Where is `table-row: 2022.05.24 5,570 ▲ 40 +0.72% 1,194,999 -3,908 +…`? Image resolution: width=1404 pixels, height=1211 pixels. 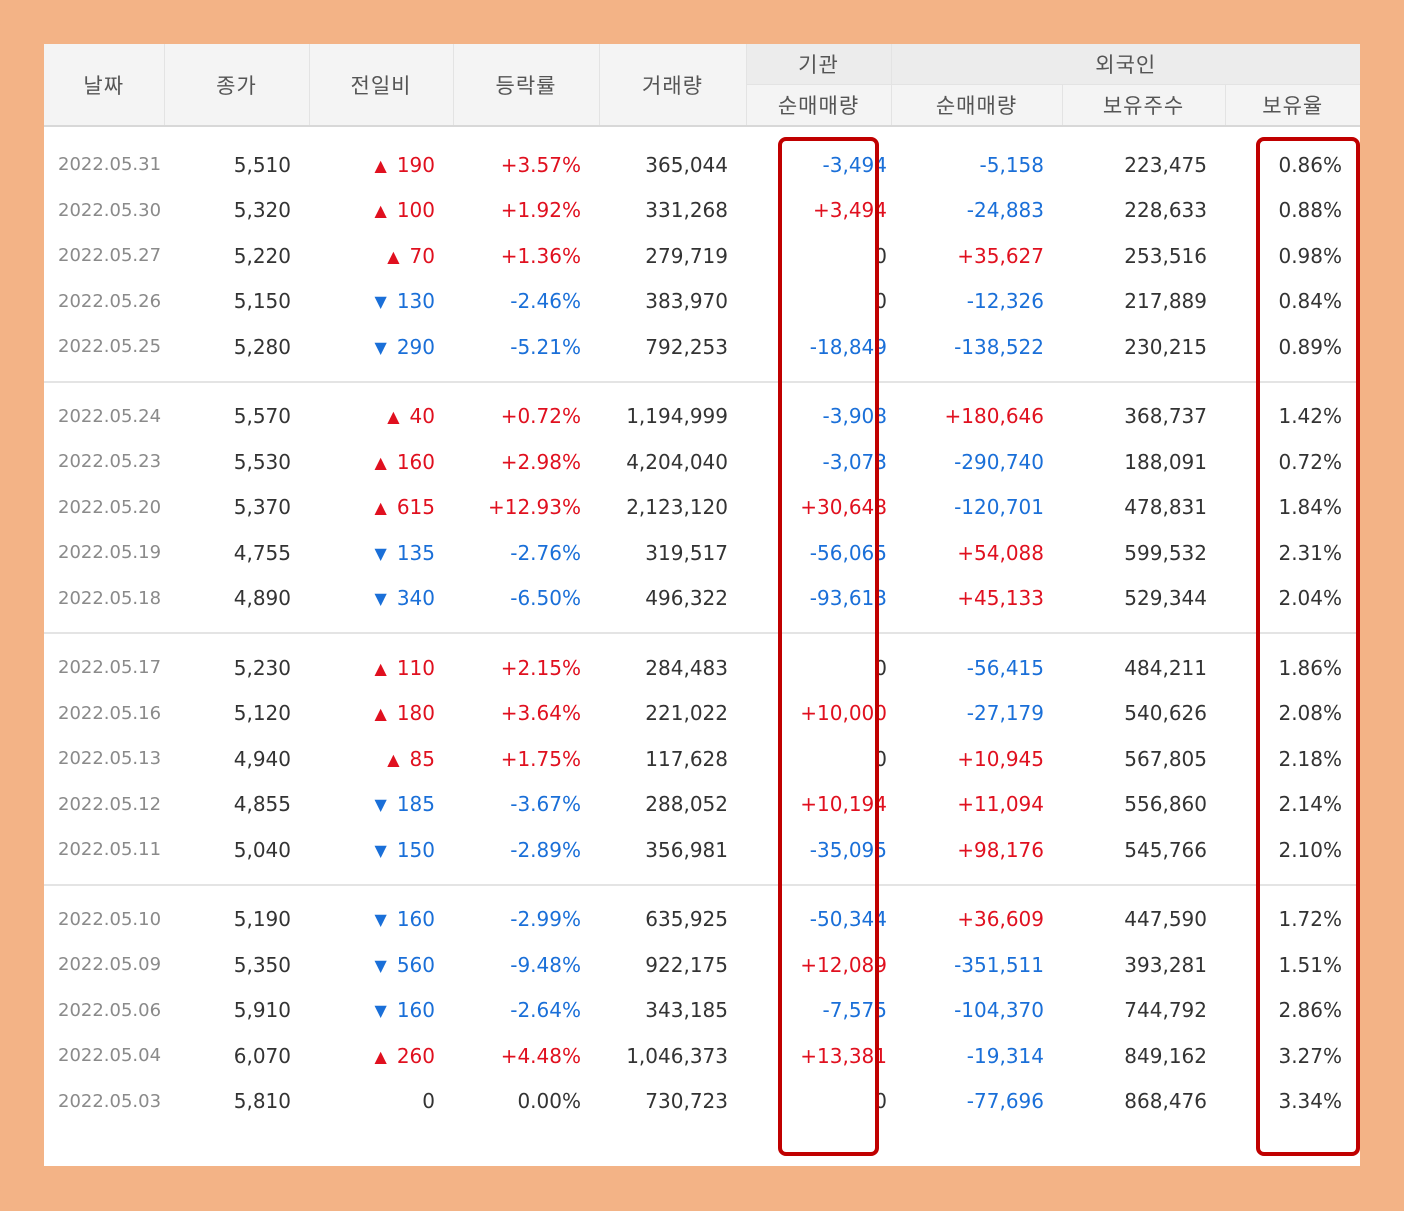
table-row: 2022.05.24 5,570 ▲ 40 +0.72% 1,194,999 -3,908 +… is located at coordinates (702, 417).